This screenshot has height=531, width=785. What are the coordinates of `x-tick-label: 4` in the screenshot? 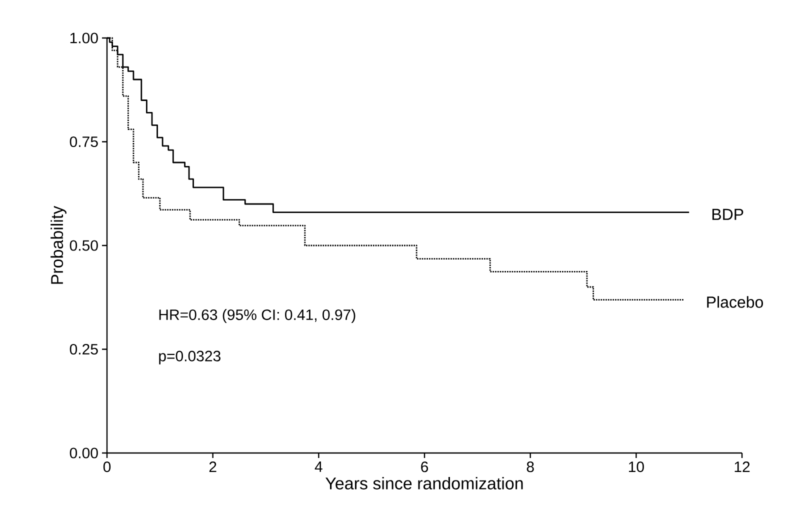 It's located at (318, 467).